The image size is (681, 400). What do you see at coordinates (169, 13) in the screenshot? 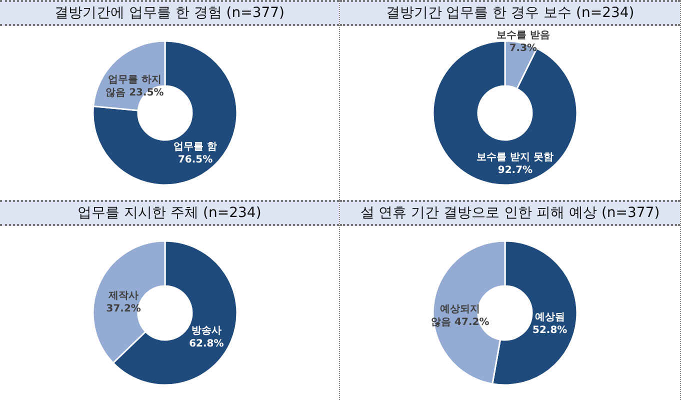
I see `chart-title: 결방기간에 업무를 한 경험 (n=377)` at bounding box center [169, 13].